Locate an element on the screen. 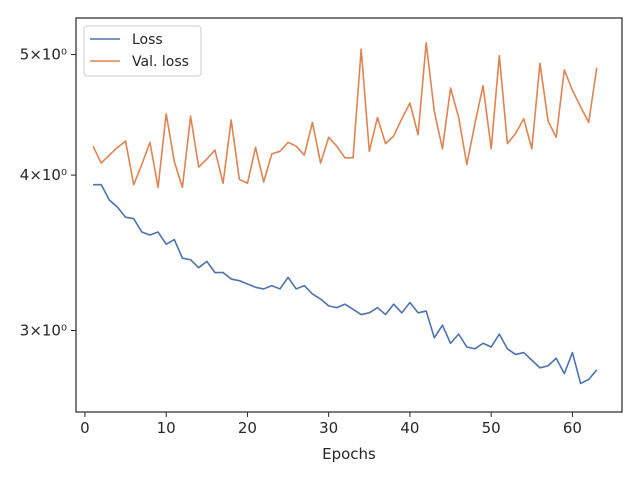 This screenshot has width=640, height=480. legend-label-val-loss: Val. loss is located at coordinates (160, 62).